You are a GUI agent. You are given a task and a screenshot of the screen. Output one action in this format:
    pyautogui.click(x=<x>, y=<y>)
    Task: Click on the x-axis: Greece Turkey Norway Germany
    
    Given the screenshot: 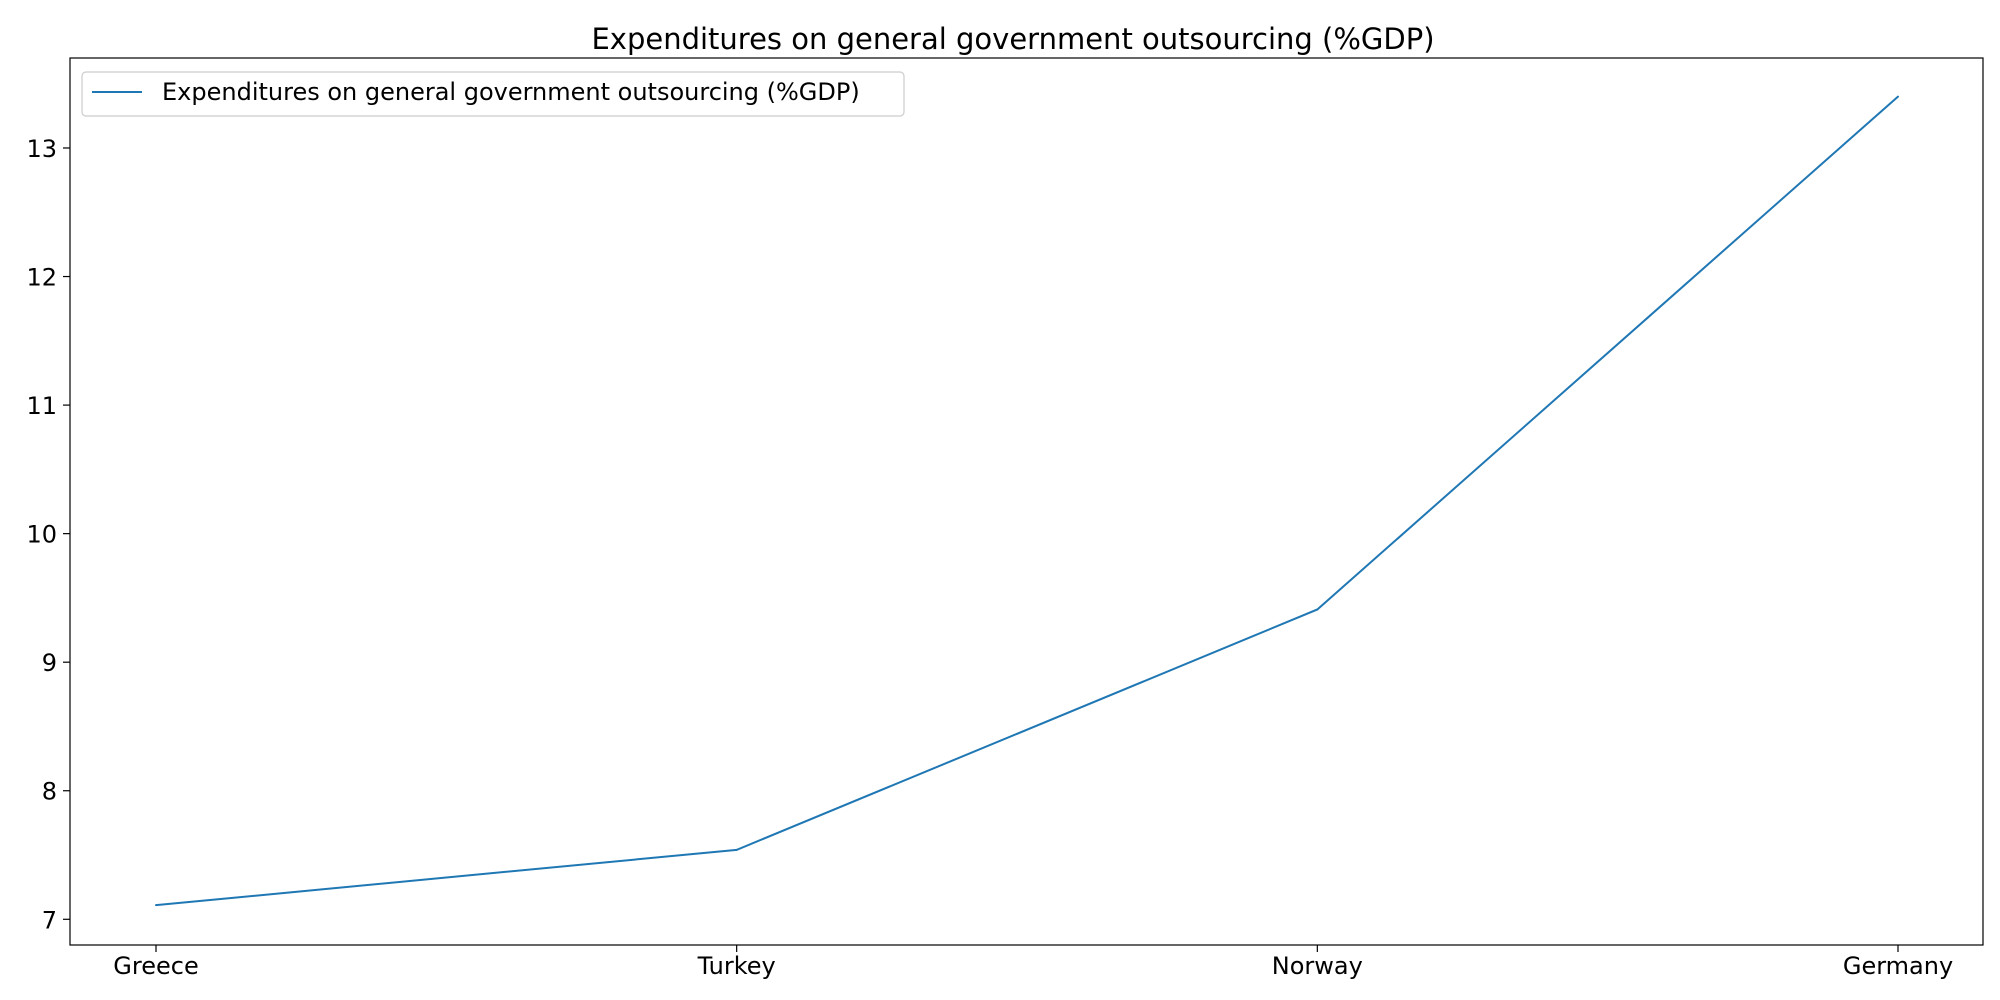 What is the action you would take?
    pyautogui.click(x=1033, y=962)
    